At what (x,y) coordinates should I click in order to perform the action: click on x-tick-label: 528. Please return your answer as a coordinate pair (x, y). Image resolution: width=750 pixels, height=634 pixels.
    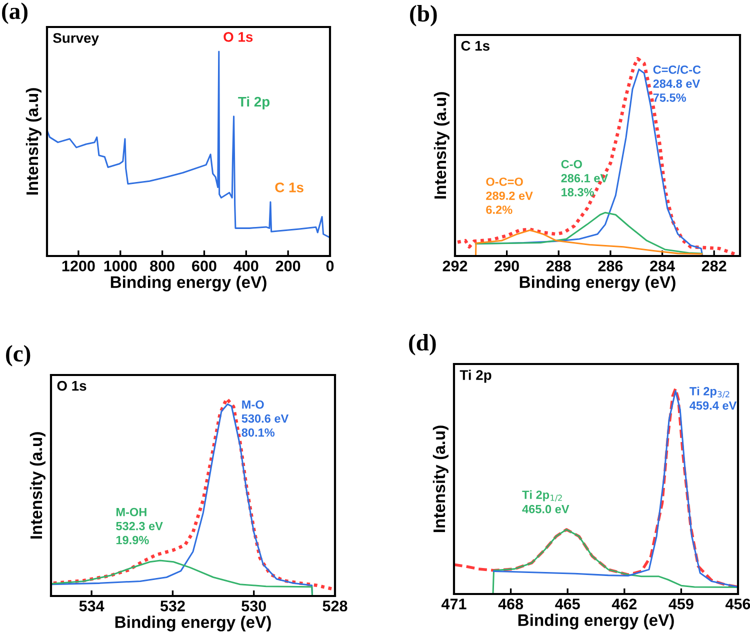
    Looking at the image, I should click on (335, 606).